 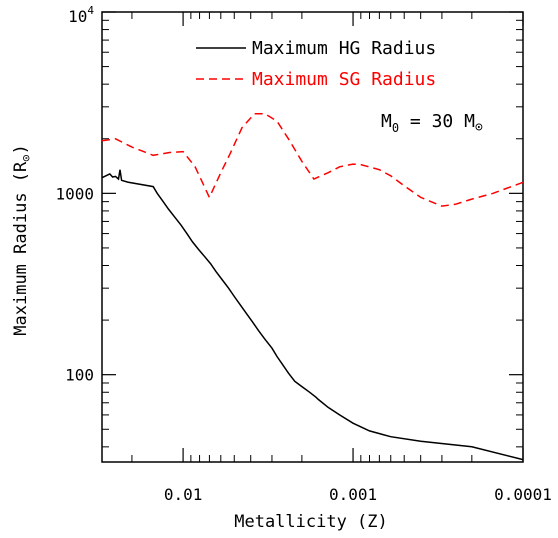 What do you see at coordinates (344, 79) in the screenshot?
I see `legend-label-sg: Maximum SG Radius` at bounding box center [344, 79].